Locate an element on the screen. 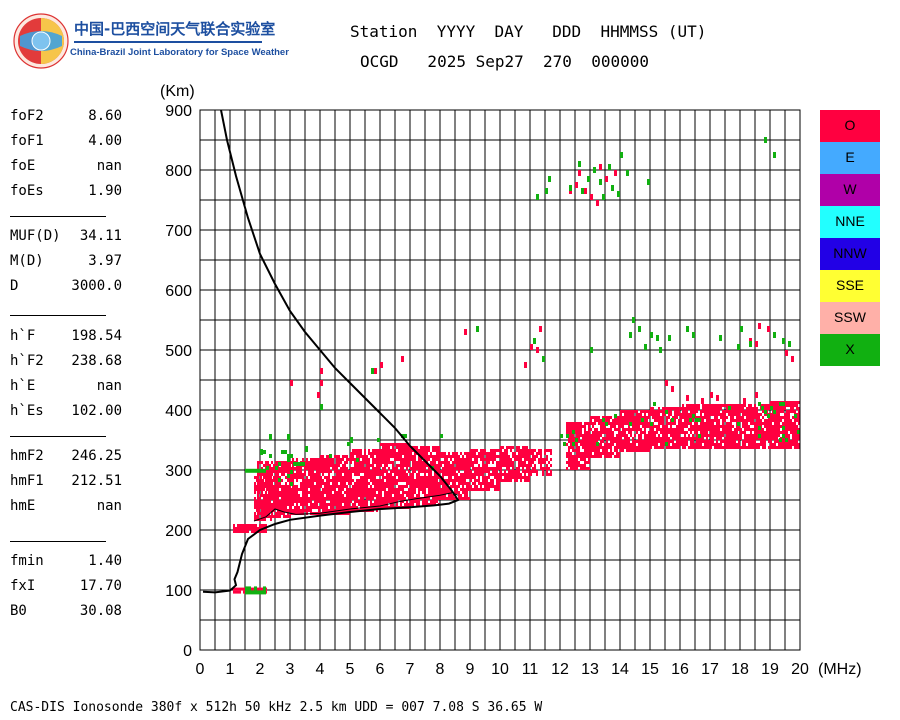 This screenshot has height=720, width=900. o-echo-point is located at coordinates (576, 185).